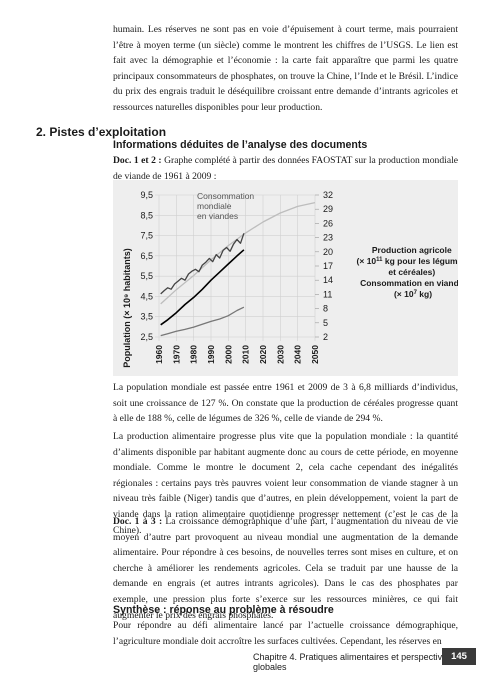 This screenshot has width=483, height=679. I want to click on x-tick-label: 2020, so click(263, 354).